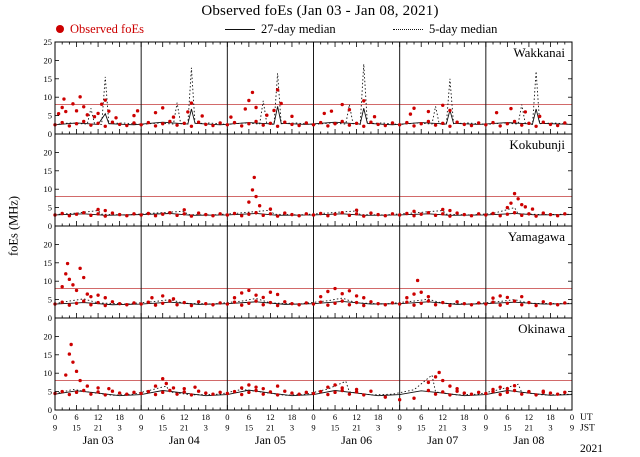  I want to click on y-tick-label: 20, so click(48, 152).